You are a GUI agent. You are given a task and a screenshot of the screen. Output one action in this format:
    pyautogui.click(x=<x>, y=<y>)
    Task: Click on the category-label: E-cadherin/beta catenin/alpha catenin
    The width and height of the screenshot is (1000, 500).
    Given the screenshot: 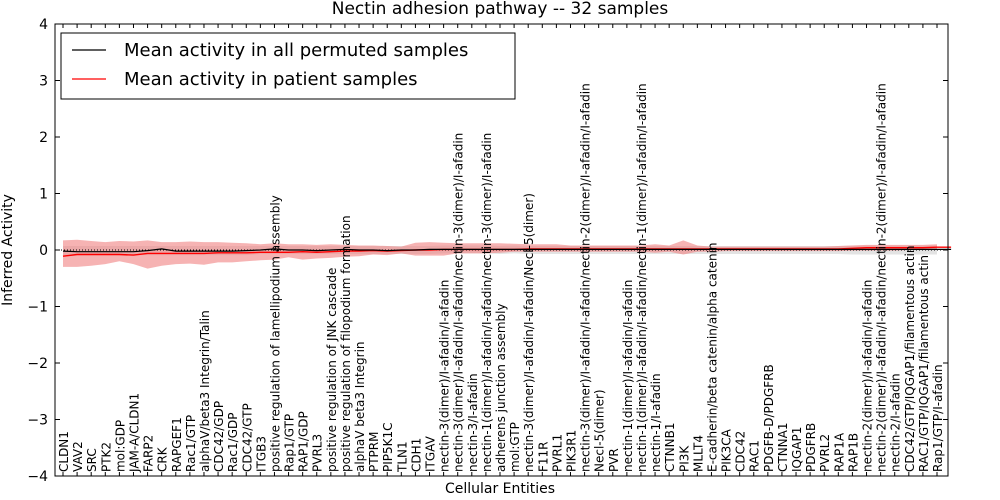 What is the action you would take?
    pyautogui.click(x=712, y=357)
    